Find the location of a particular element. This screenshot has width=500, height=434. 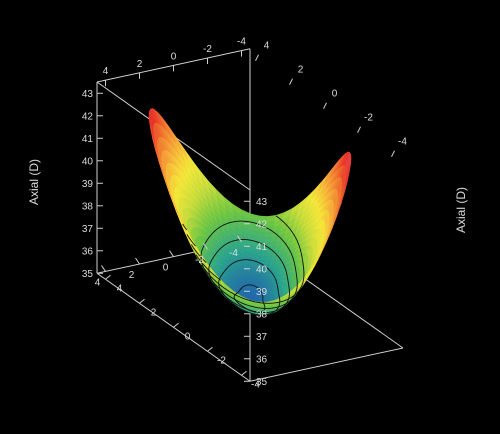

z-tick-label-right: 35 is located at coordinates (262, 382).